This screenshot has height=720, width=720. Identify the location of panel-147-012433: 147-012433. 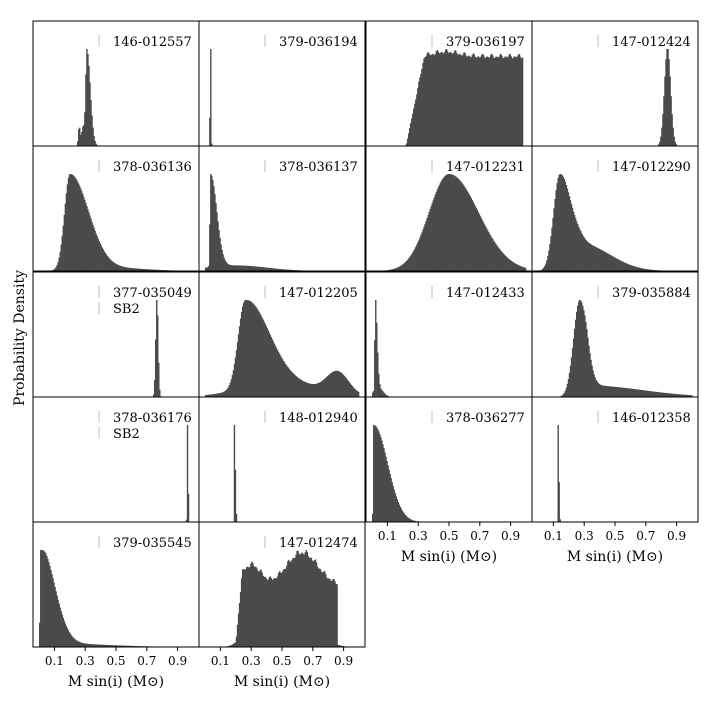
(449, 334).